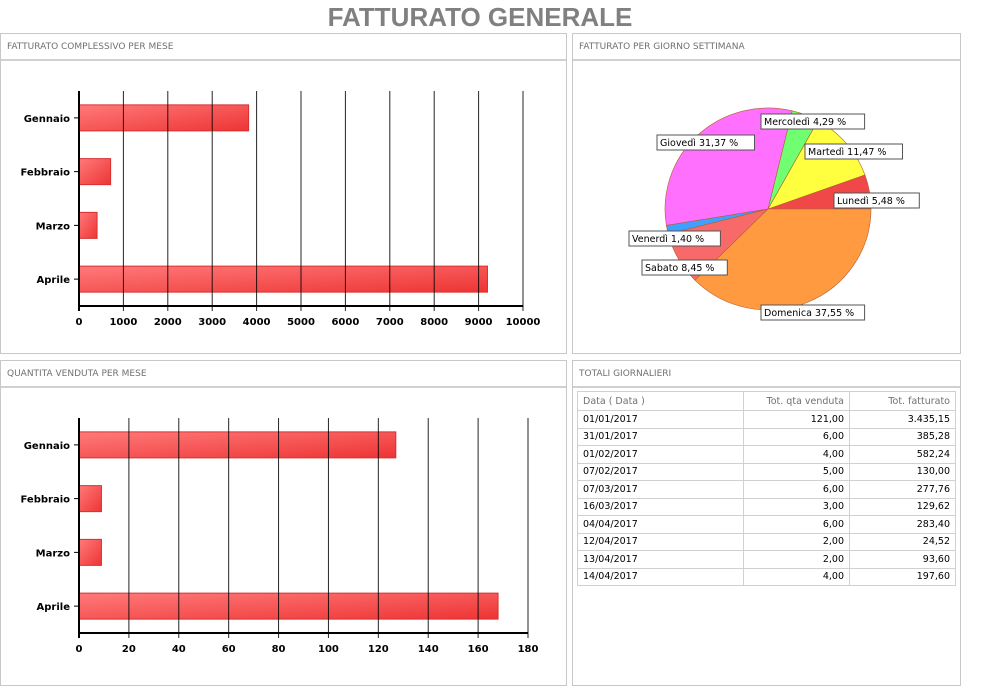 The height and width of the screenshot is (700, 989). Describe the element at coordinates (902, 506) in the screenshot. I see `cell-revenue: 129,62` at that location.